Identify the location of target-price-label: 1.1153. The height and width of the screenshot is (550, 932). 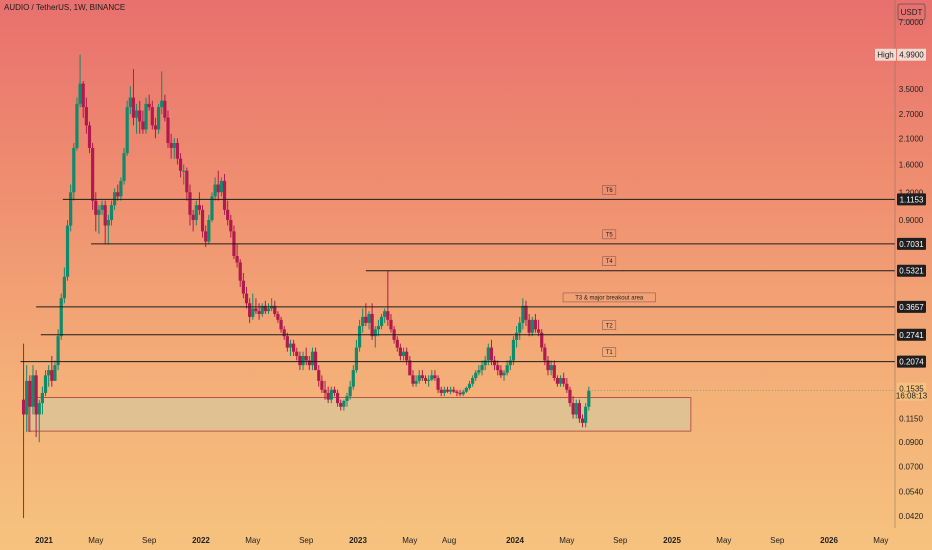
(912, 199).